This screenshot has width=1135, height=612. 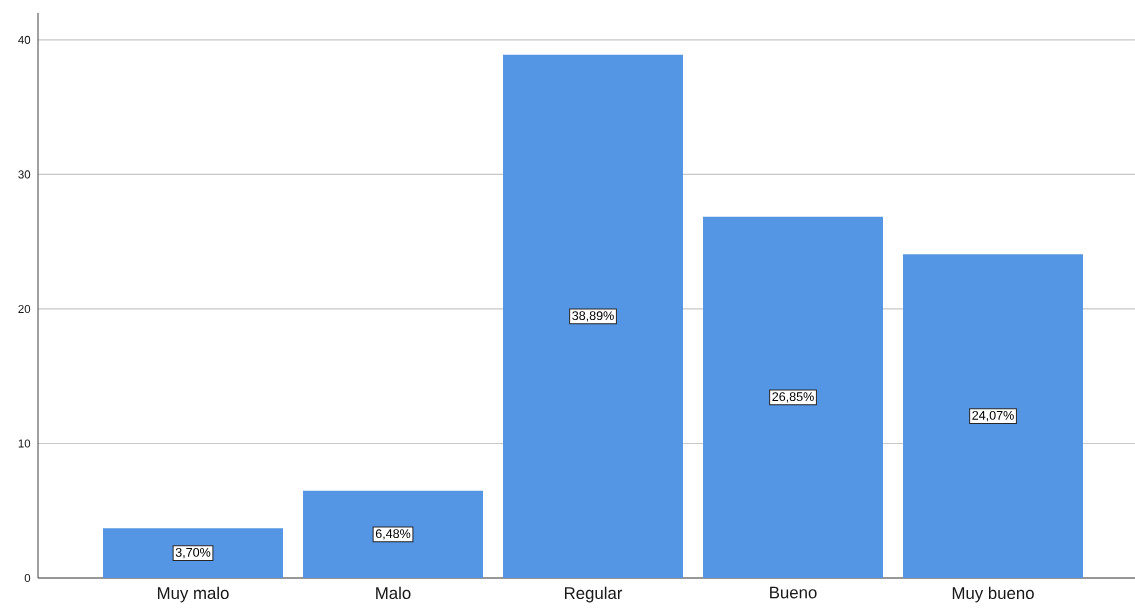 I want to click on x-tick-label: Malo, so click(x=393, y=593).